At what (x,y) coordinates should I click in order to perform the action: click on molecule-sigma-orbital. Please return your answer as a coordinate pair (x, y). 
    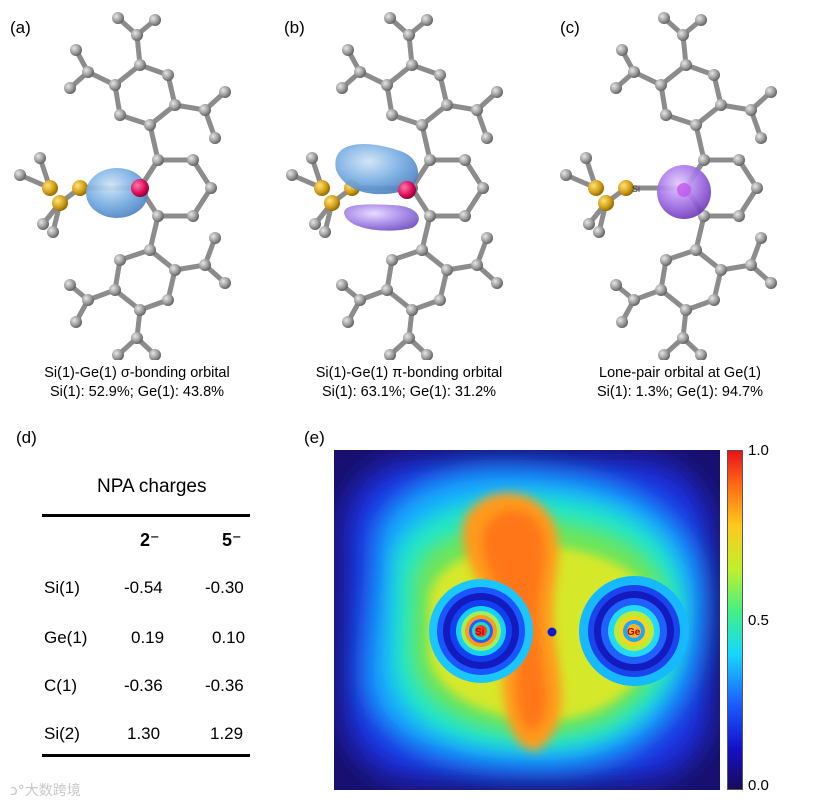
    Looking at the image, I should click on (130, 180).